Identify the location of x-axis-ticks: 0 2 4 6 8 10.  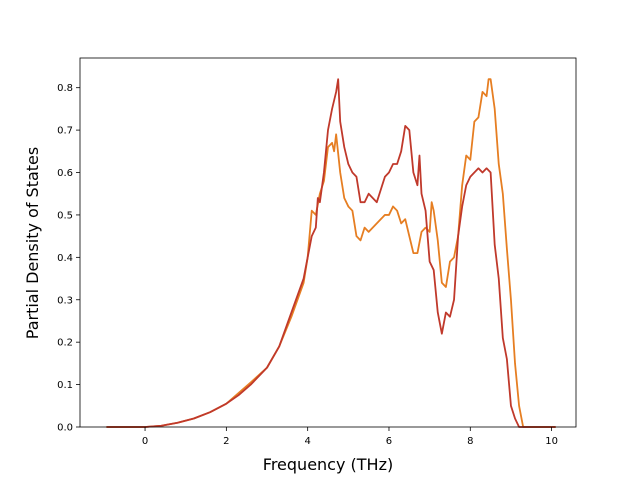
(350, 437).